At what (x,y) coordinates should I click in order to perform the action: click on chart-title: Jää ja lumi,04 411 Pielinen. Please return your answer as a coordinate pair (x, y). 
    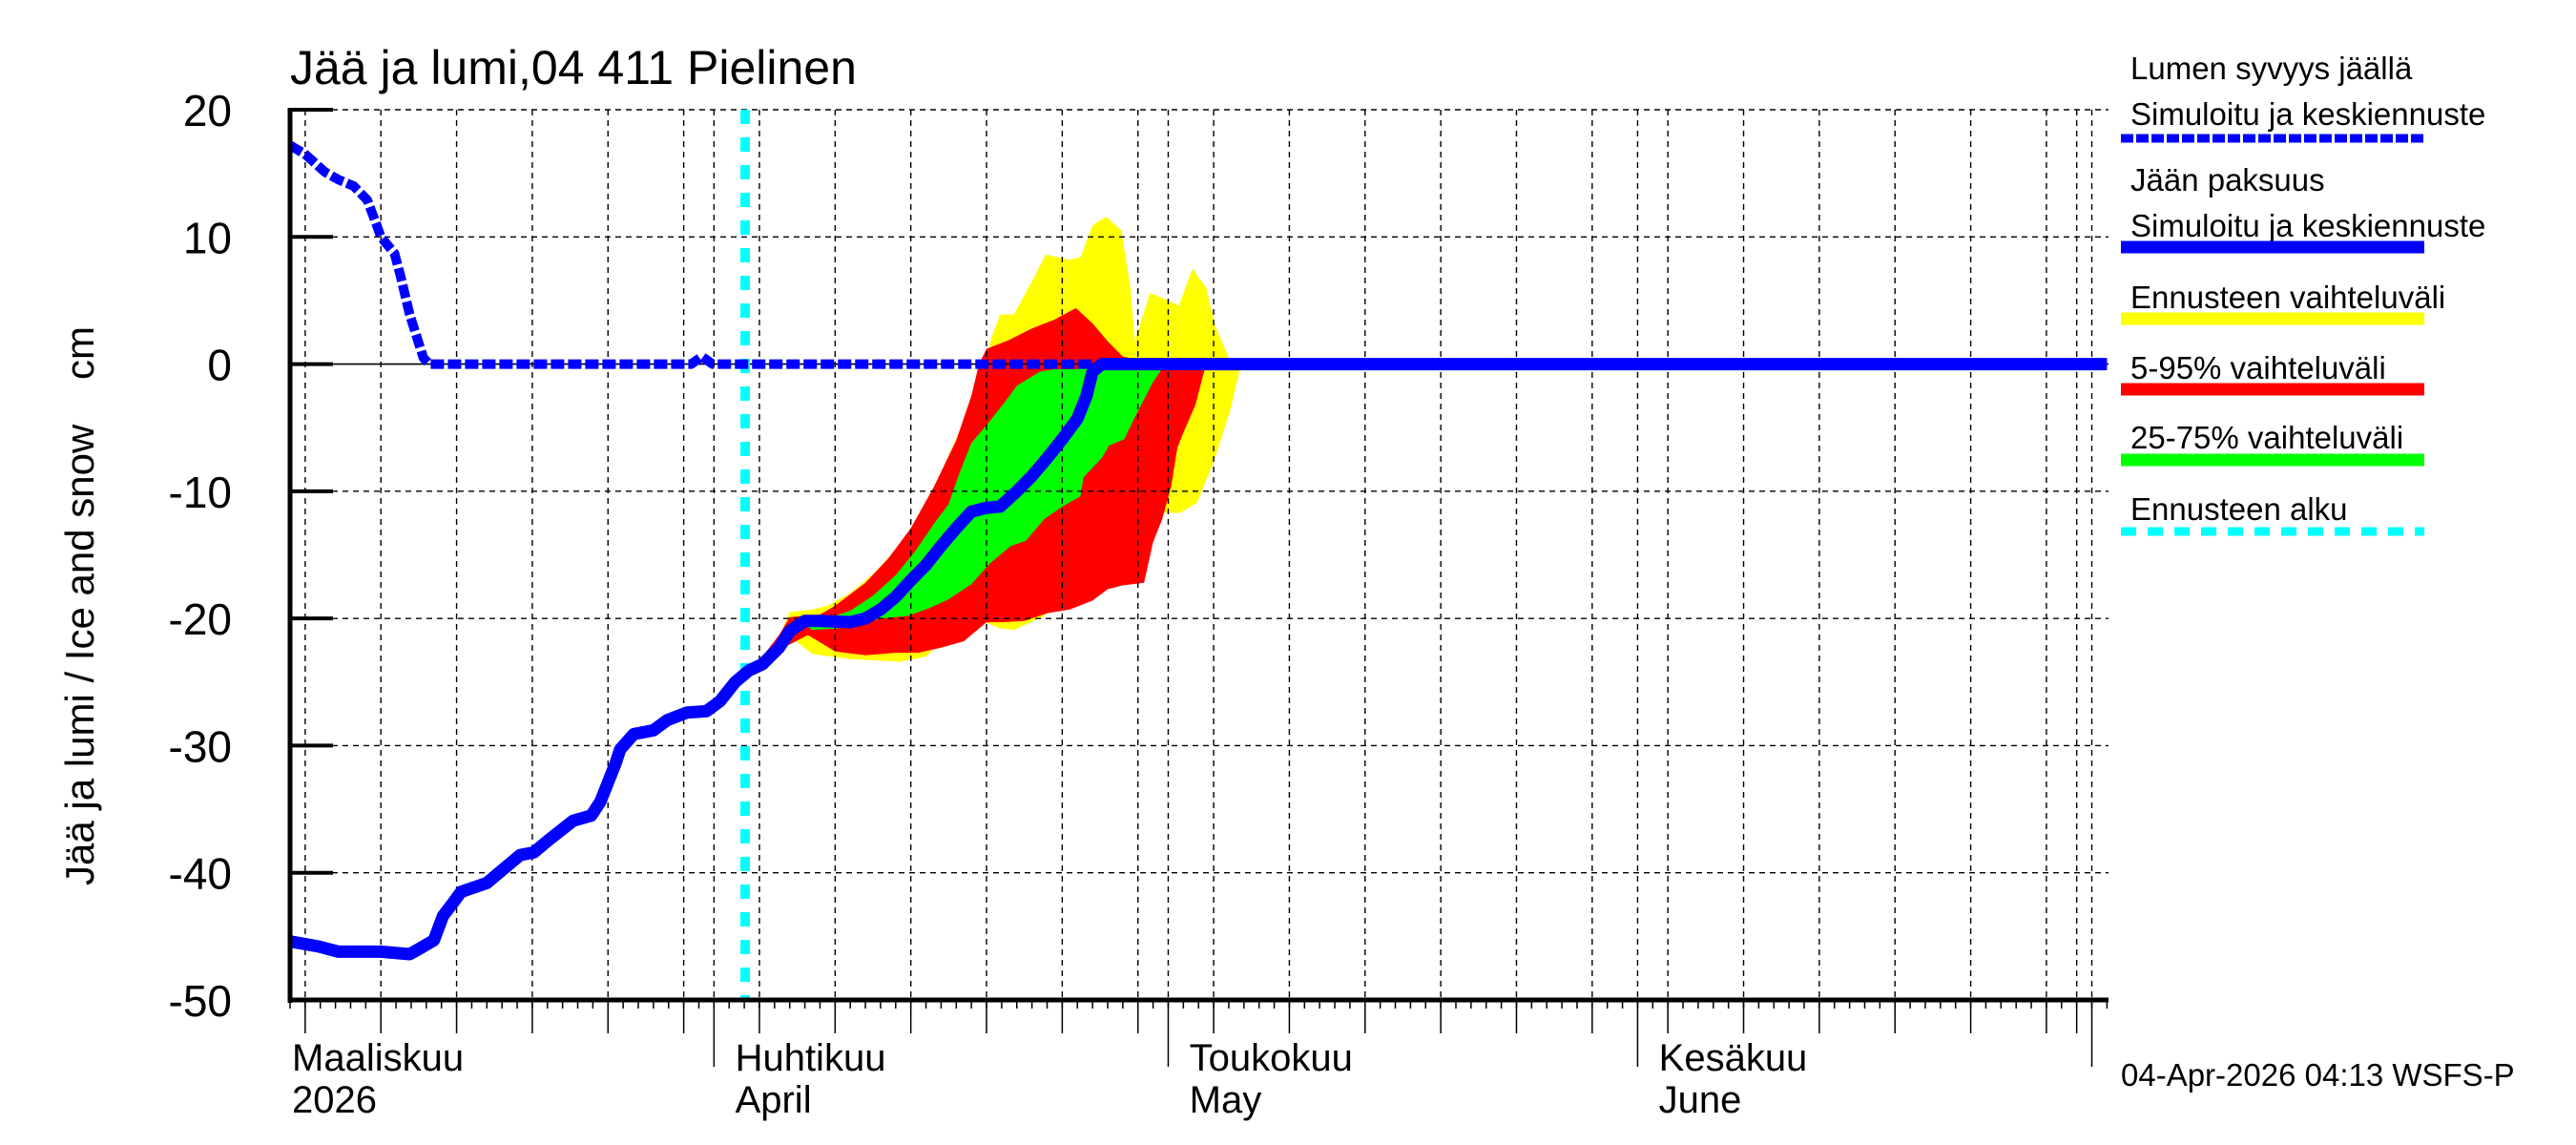
    Looking at the image, I should click on (573, 67).